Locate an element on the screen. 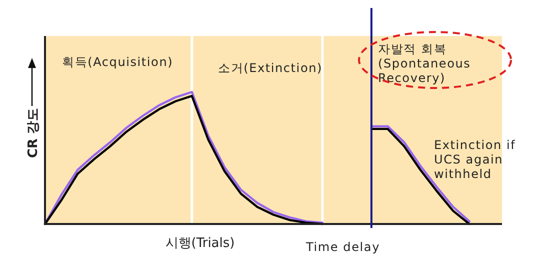 This screenshot has width=536, height=263. text: Time delay is located at coordinates (342, 247).